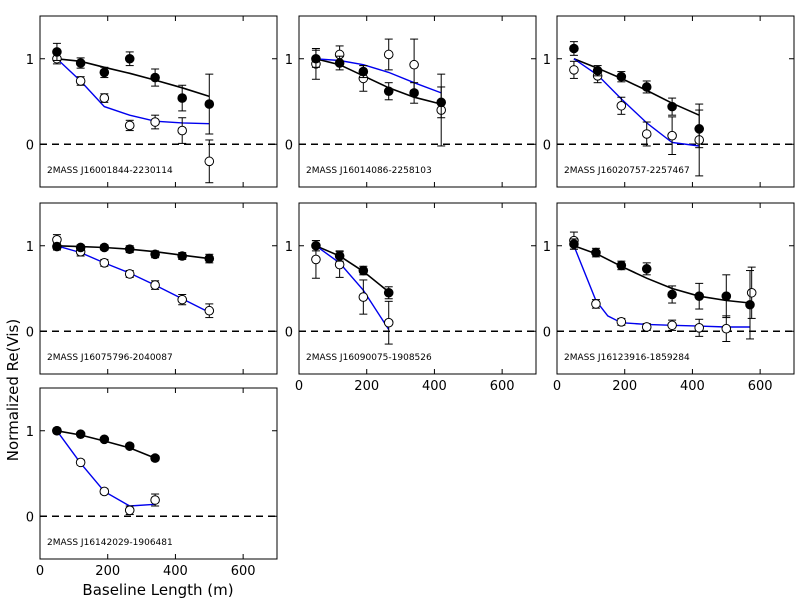  What do you see at coordinates (627, 358) in the screenshot?
I see `panel-label: 2MASS J16123916-1859284` at bounding box center [627, 358].